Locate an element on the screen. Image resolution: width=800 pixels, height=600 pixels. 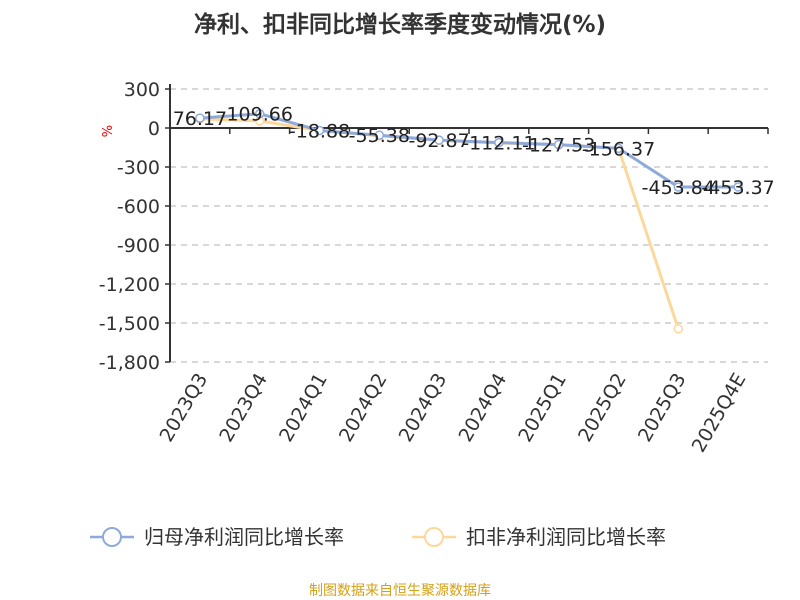
data-label: 76.17 is located at coordinates (200, 119).